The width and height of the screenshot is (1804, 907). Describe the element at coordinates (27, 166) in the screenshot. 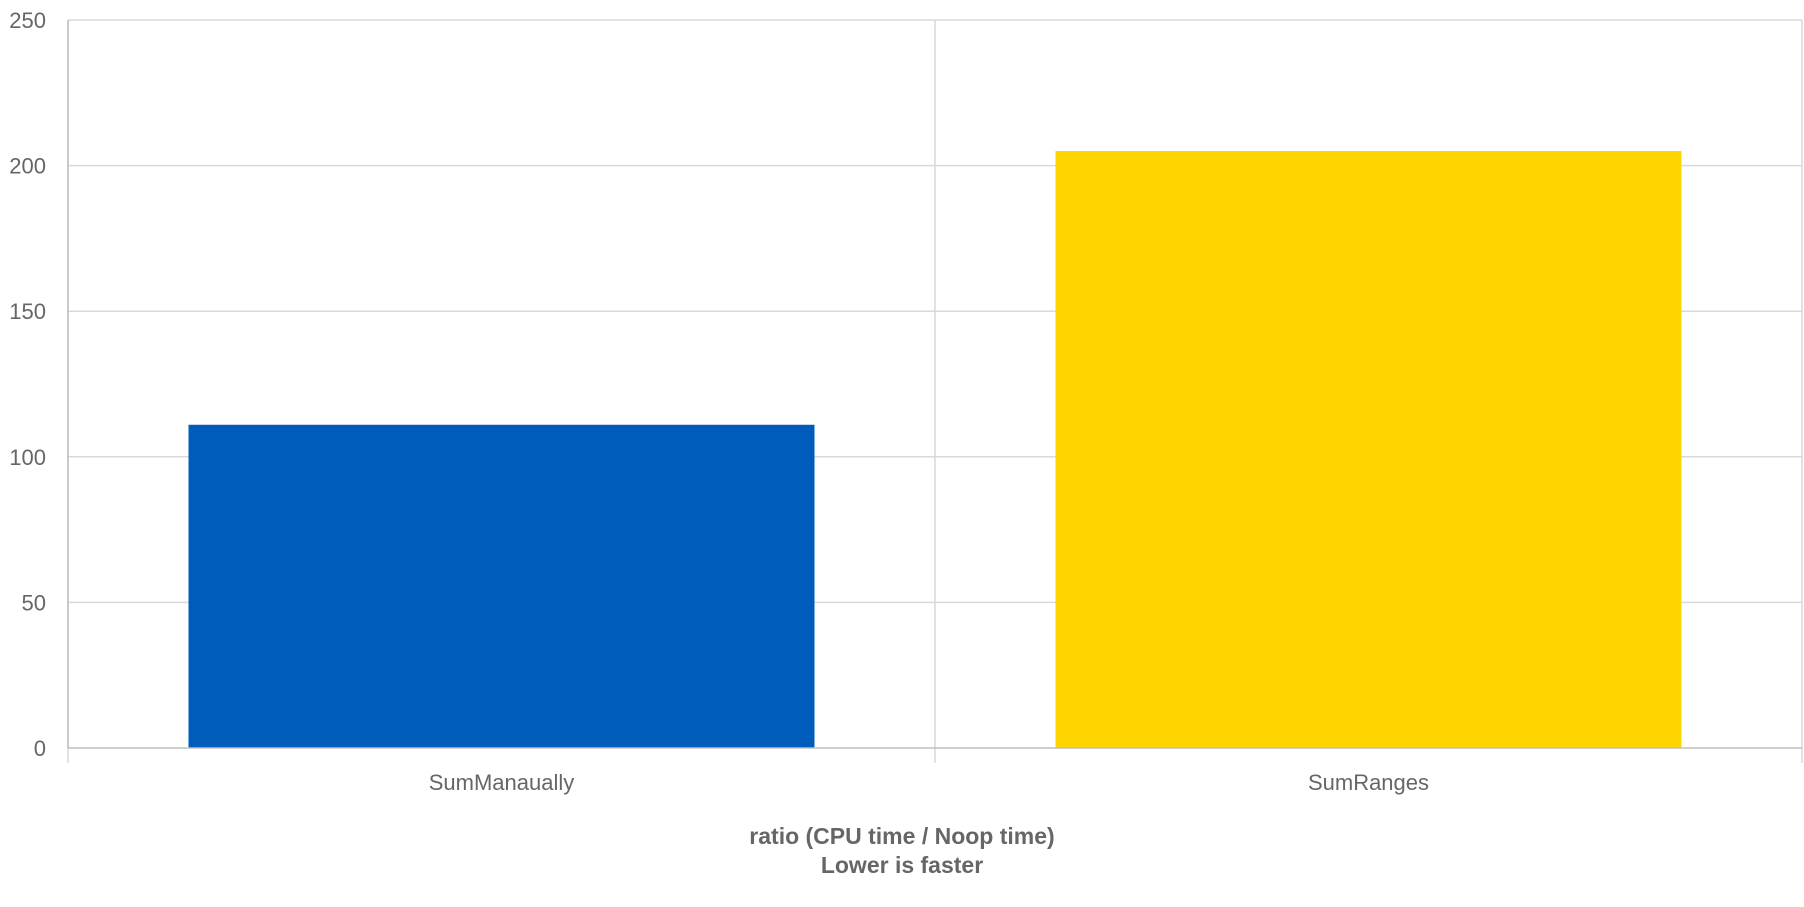

I see `y-tick-label: 200` at that location.